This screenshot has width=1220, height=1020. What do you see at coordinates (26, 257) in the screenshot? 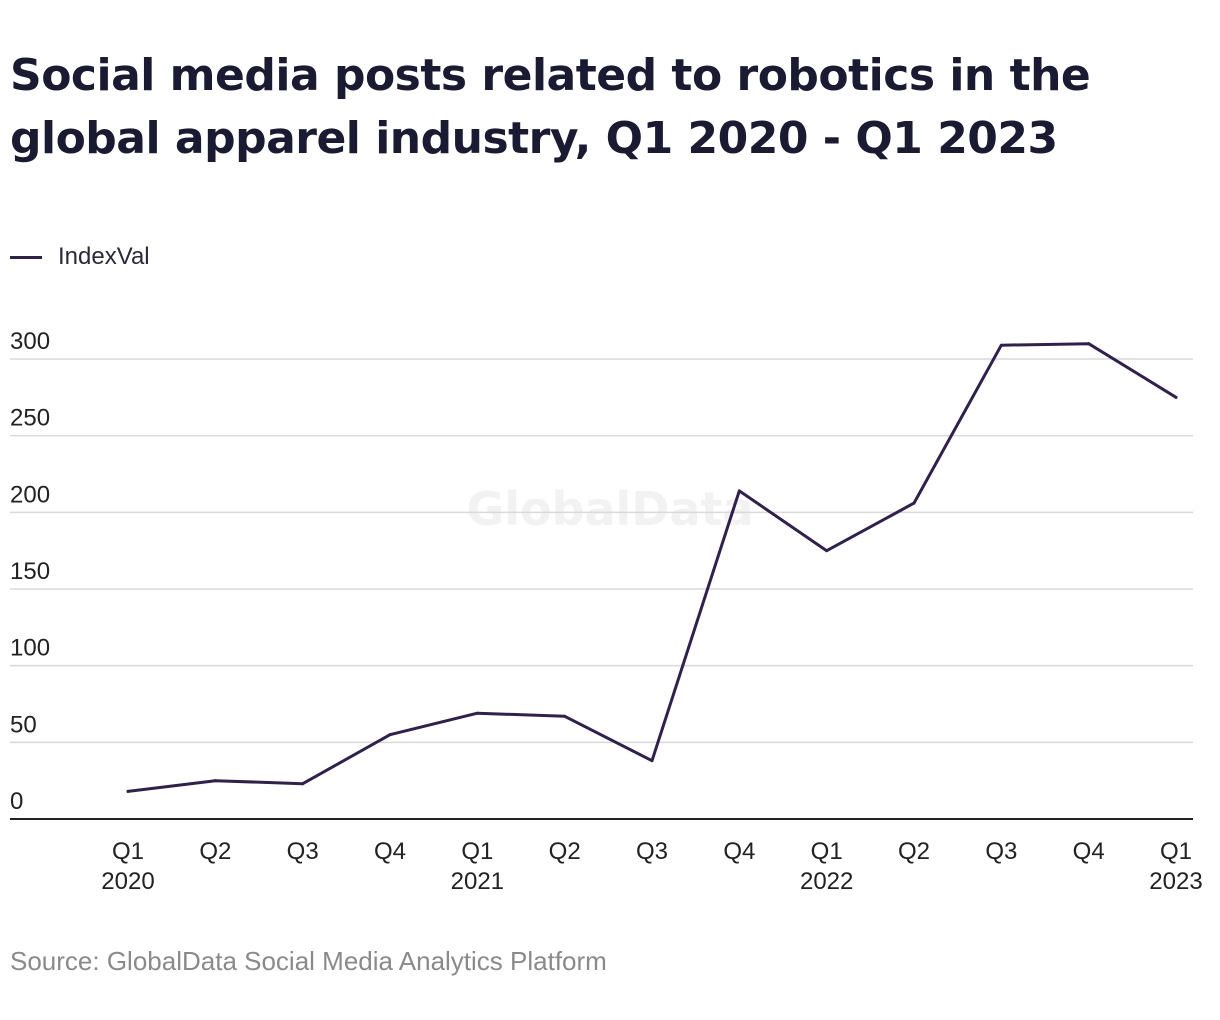
I see `legend-swatch` at bounding box center [26, 257].